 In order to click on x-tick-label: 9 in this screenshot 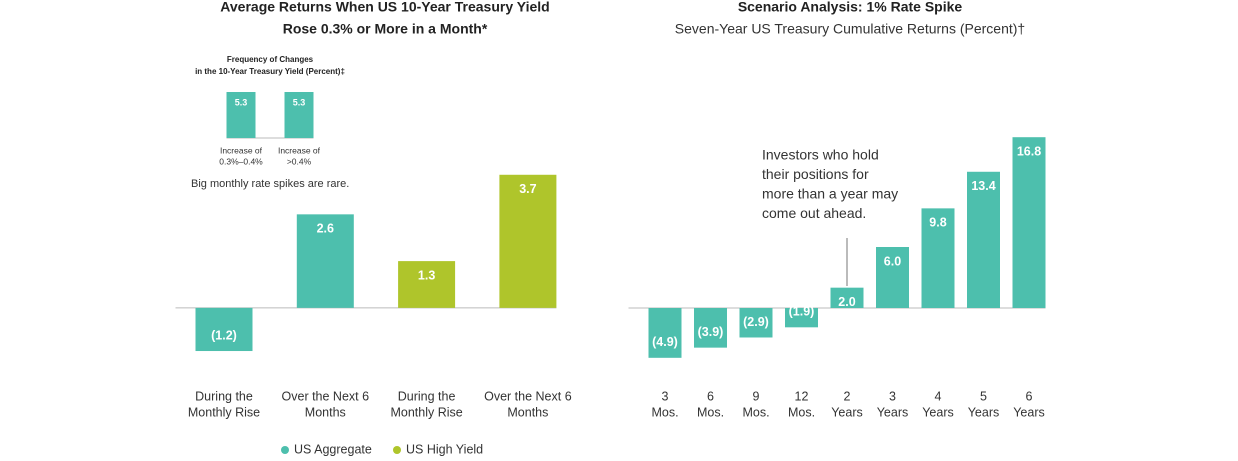, I will do `click(756, 396)`.